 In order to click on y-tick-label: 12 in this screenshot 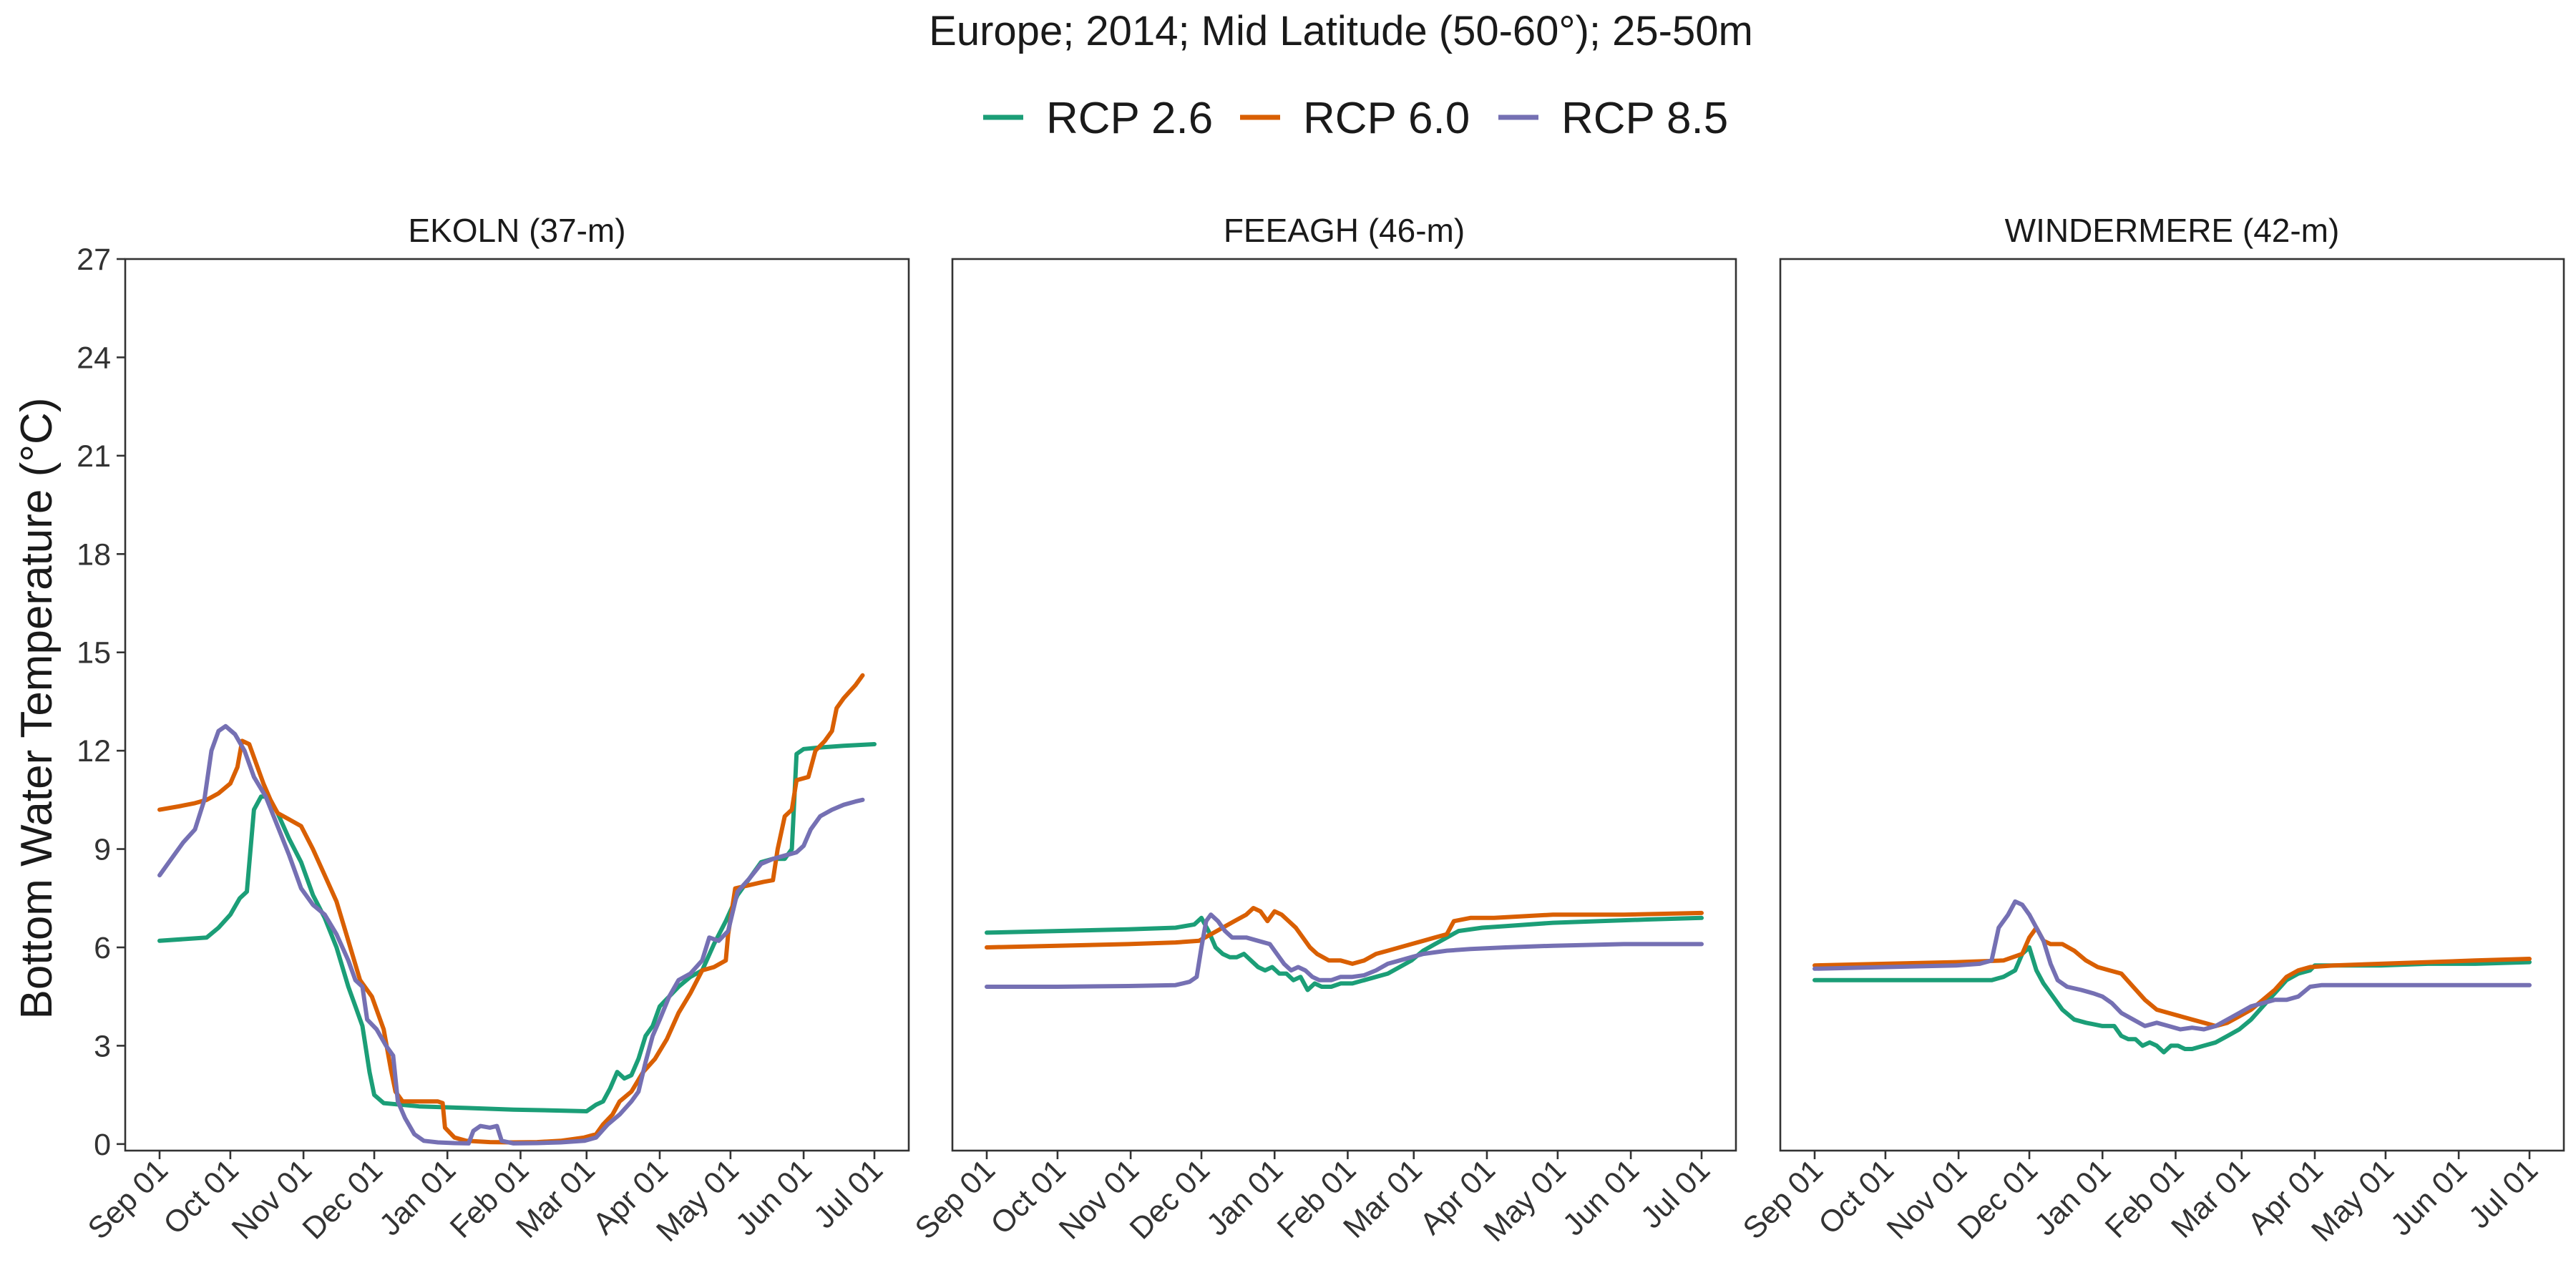, I will do `click(94, 752)`.